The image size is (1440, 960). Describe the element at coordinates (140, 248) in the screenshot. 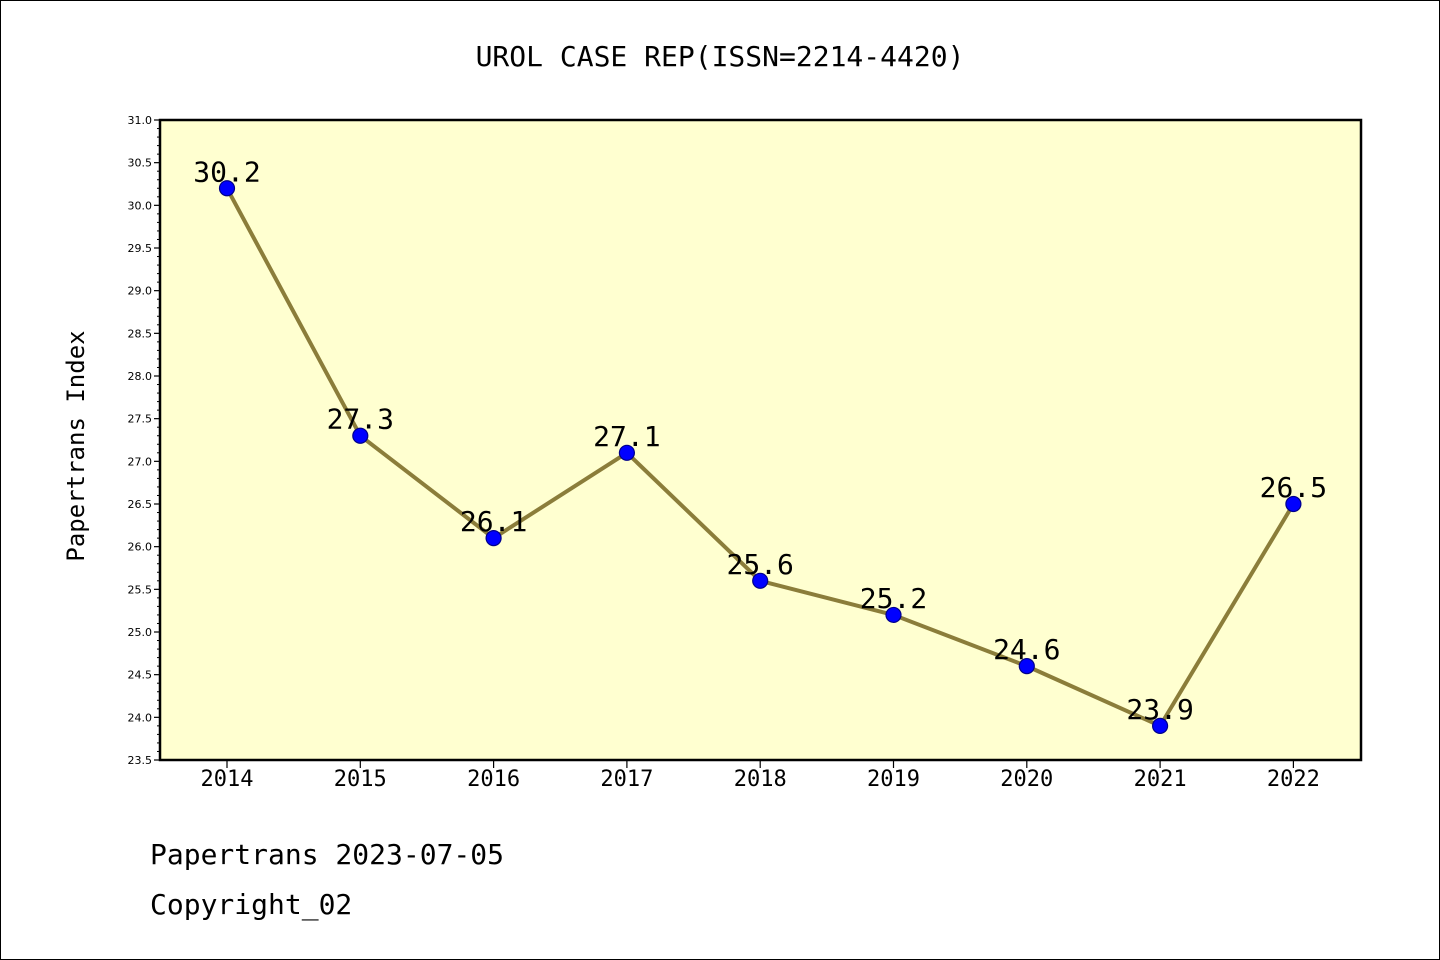

I see `y-tick-label: 29.5` at that location.